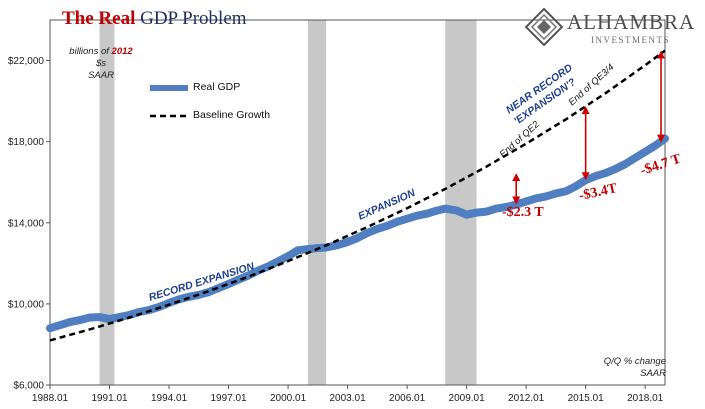 This screenshot has height=409, width=705. Describe the element at coordinates (544, 27) in the screenshot. I see `alhambra-diamond-icon` at that location.